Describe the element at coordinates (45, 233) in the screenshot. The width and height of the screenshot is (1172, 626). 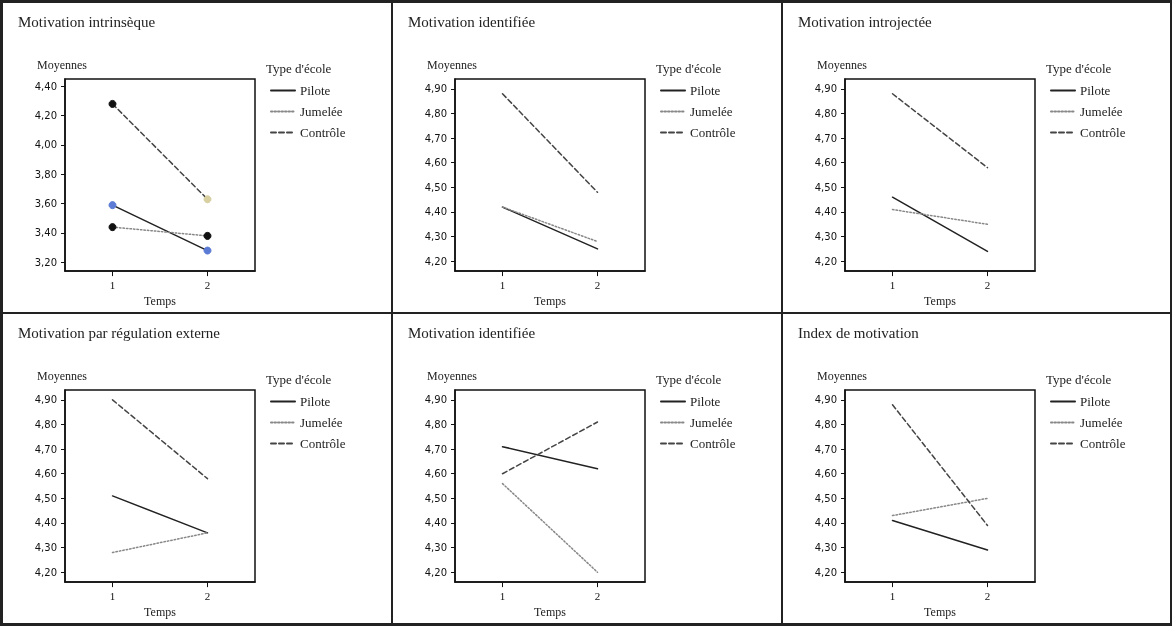
I see `y-tick-label: 3,40` at that location.